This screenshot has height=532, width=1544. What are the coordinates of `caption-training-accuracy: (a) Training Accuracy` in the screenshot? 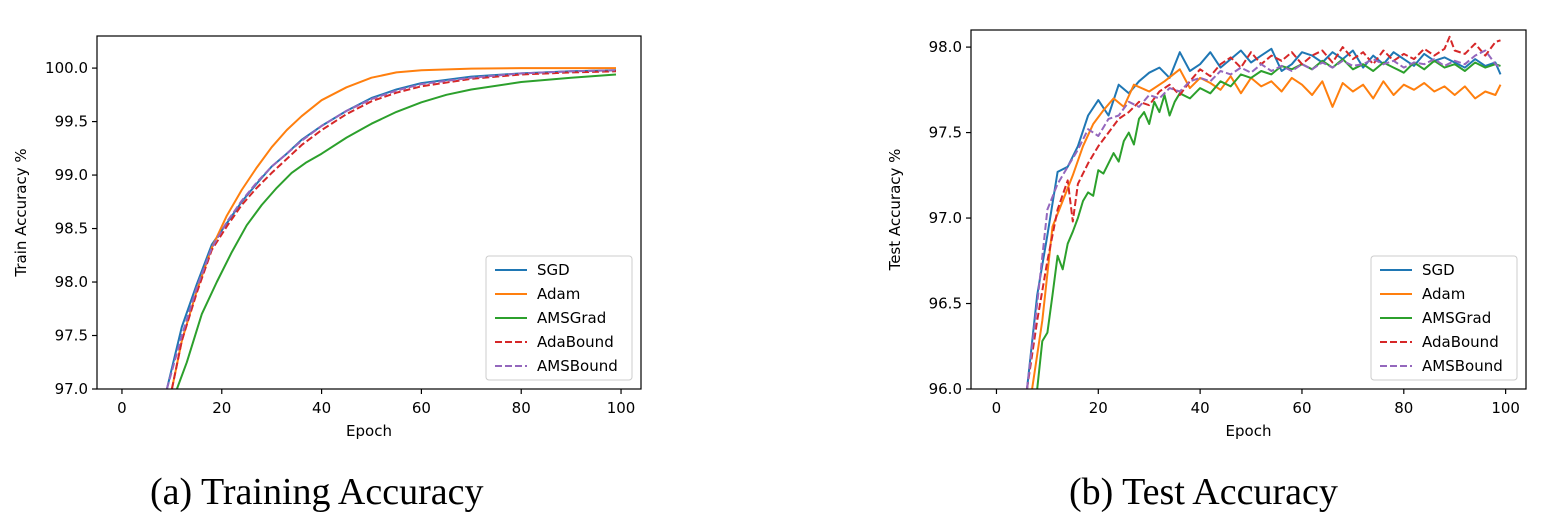 It's located at (317, 492).